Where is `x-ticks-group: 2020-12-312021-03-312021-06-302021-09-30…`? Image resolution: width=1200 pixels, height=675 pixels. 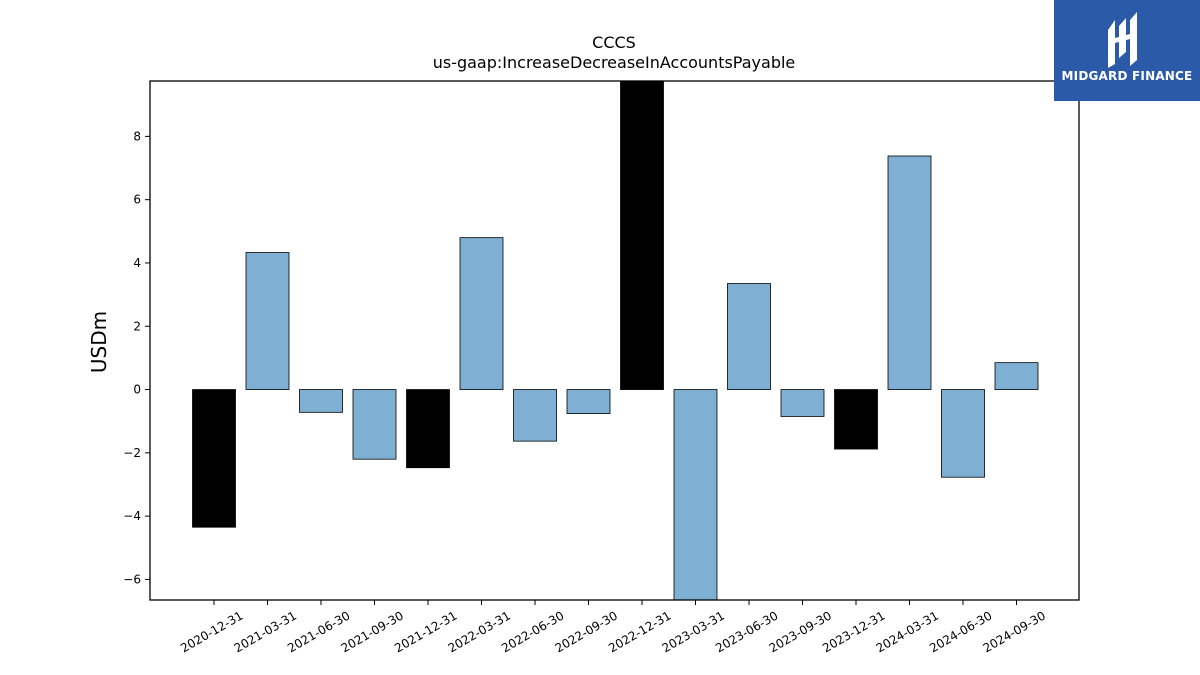 x-ticks-group: 2020-12-312021-03-312021-06-302021-09-30… is located at coordinates (613, 627).